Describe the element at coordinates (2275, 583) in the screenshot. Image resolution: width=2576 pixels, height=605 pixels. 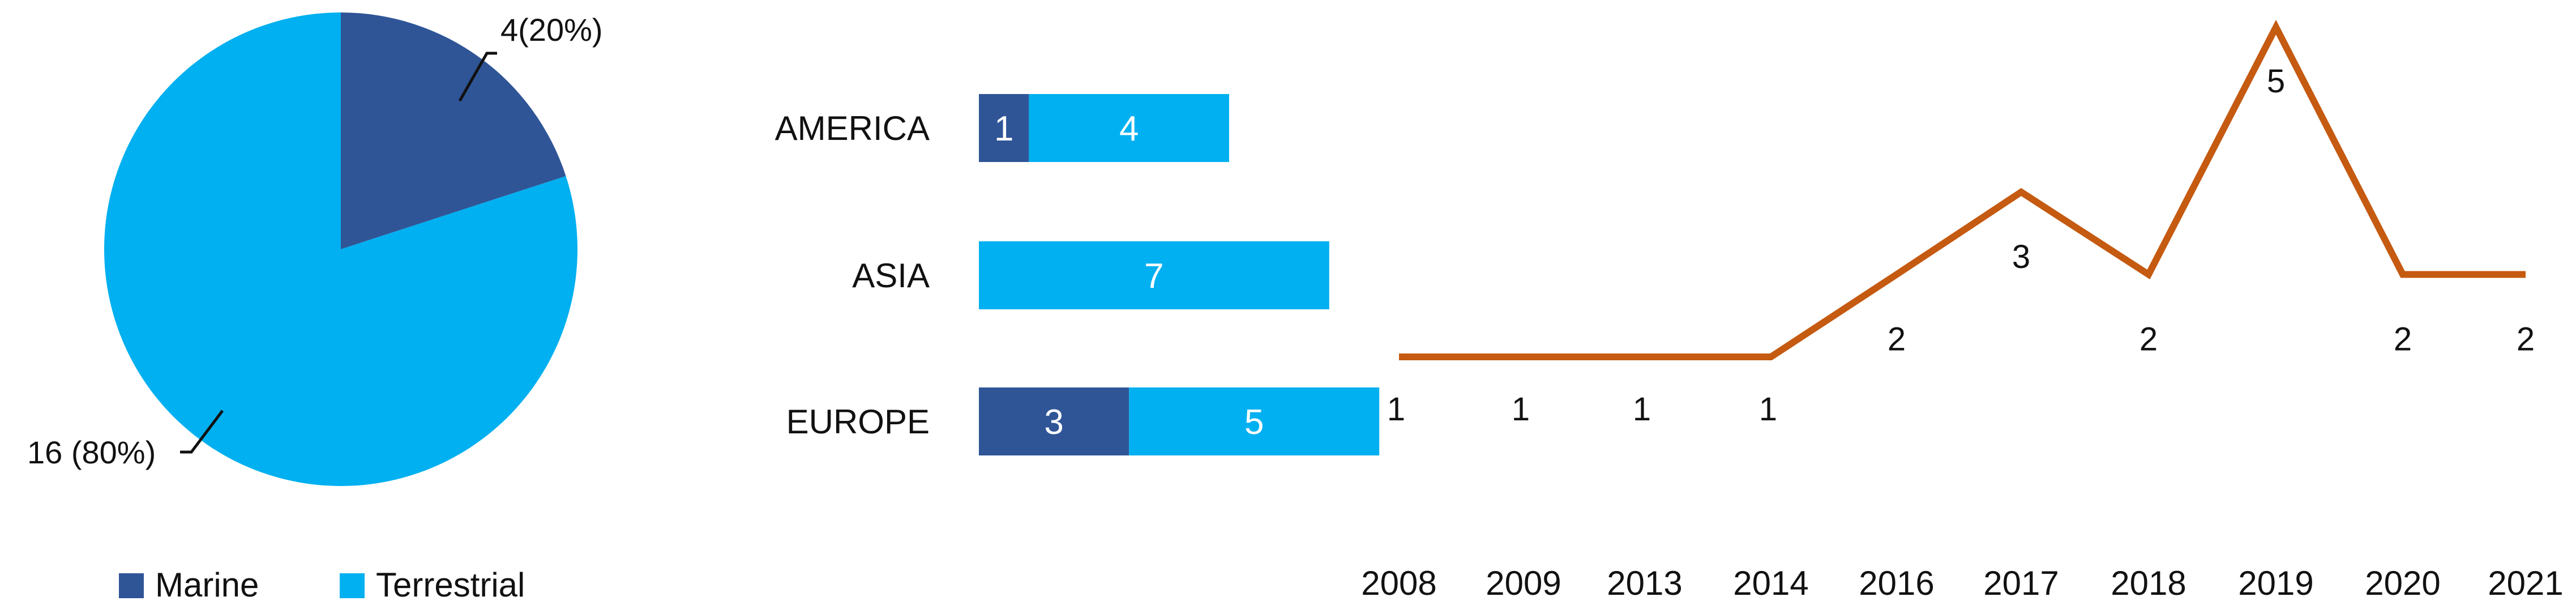
I see `line-x-tick-label-2019: 2019` at that location.